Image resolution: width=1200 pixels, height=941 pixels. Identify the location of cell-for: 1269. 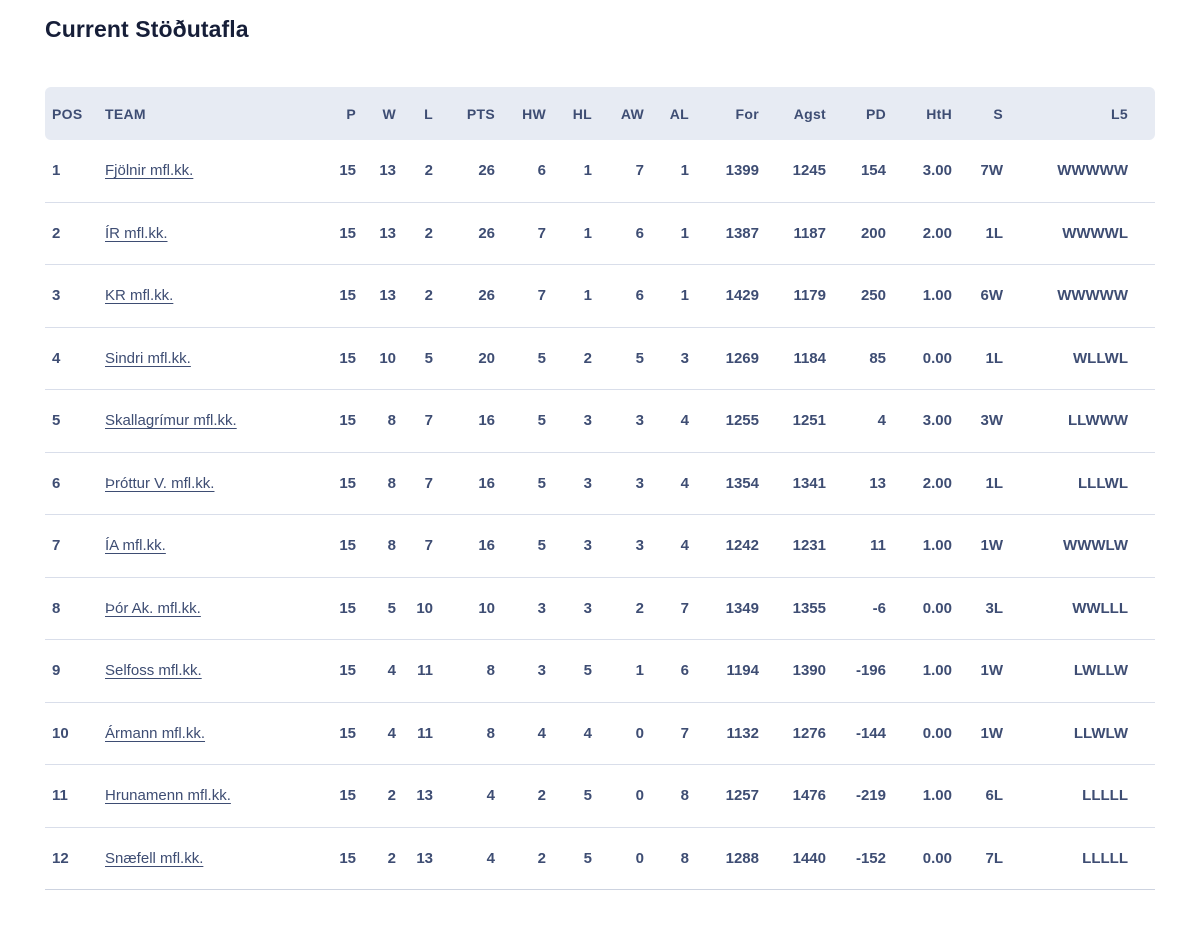
(724, 359).